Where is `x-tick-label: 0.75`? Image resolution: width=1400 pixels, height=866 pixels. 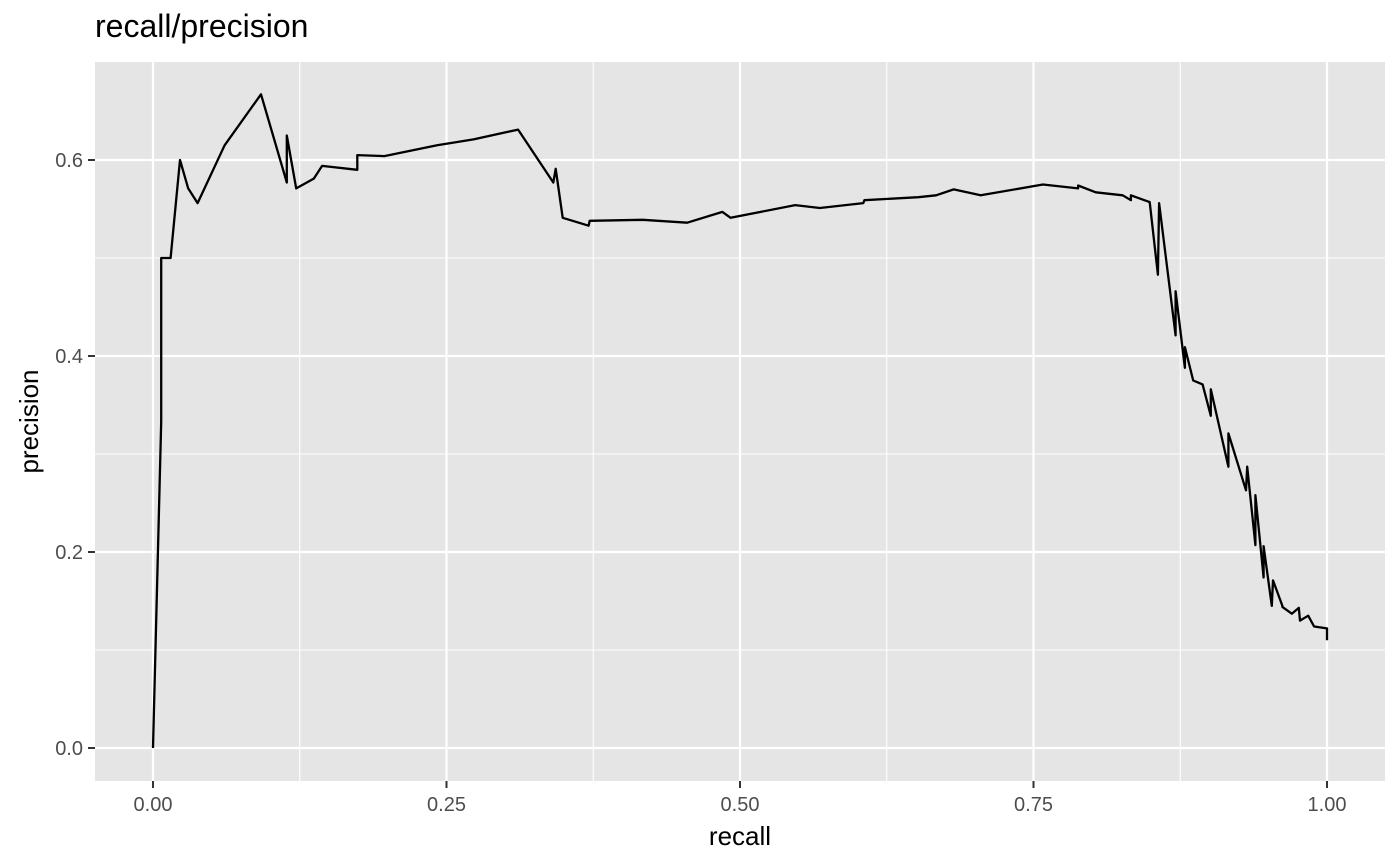 x-tick-label: 0.75 is located at coordinates (1033, 805).